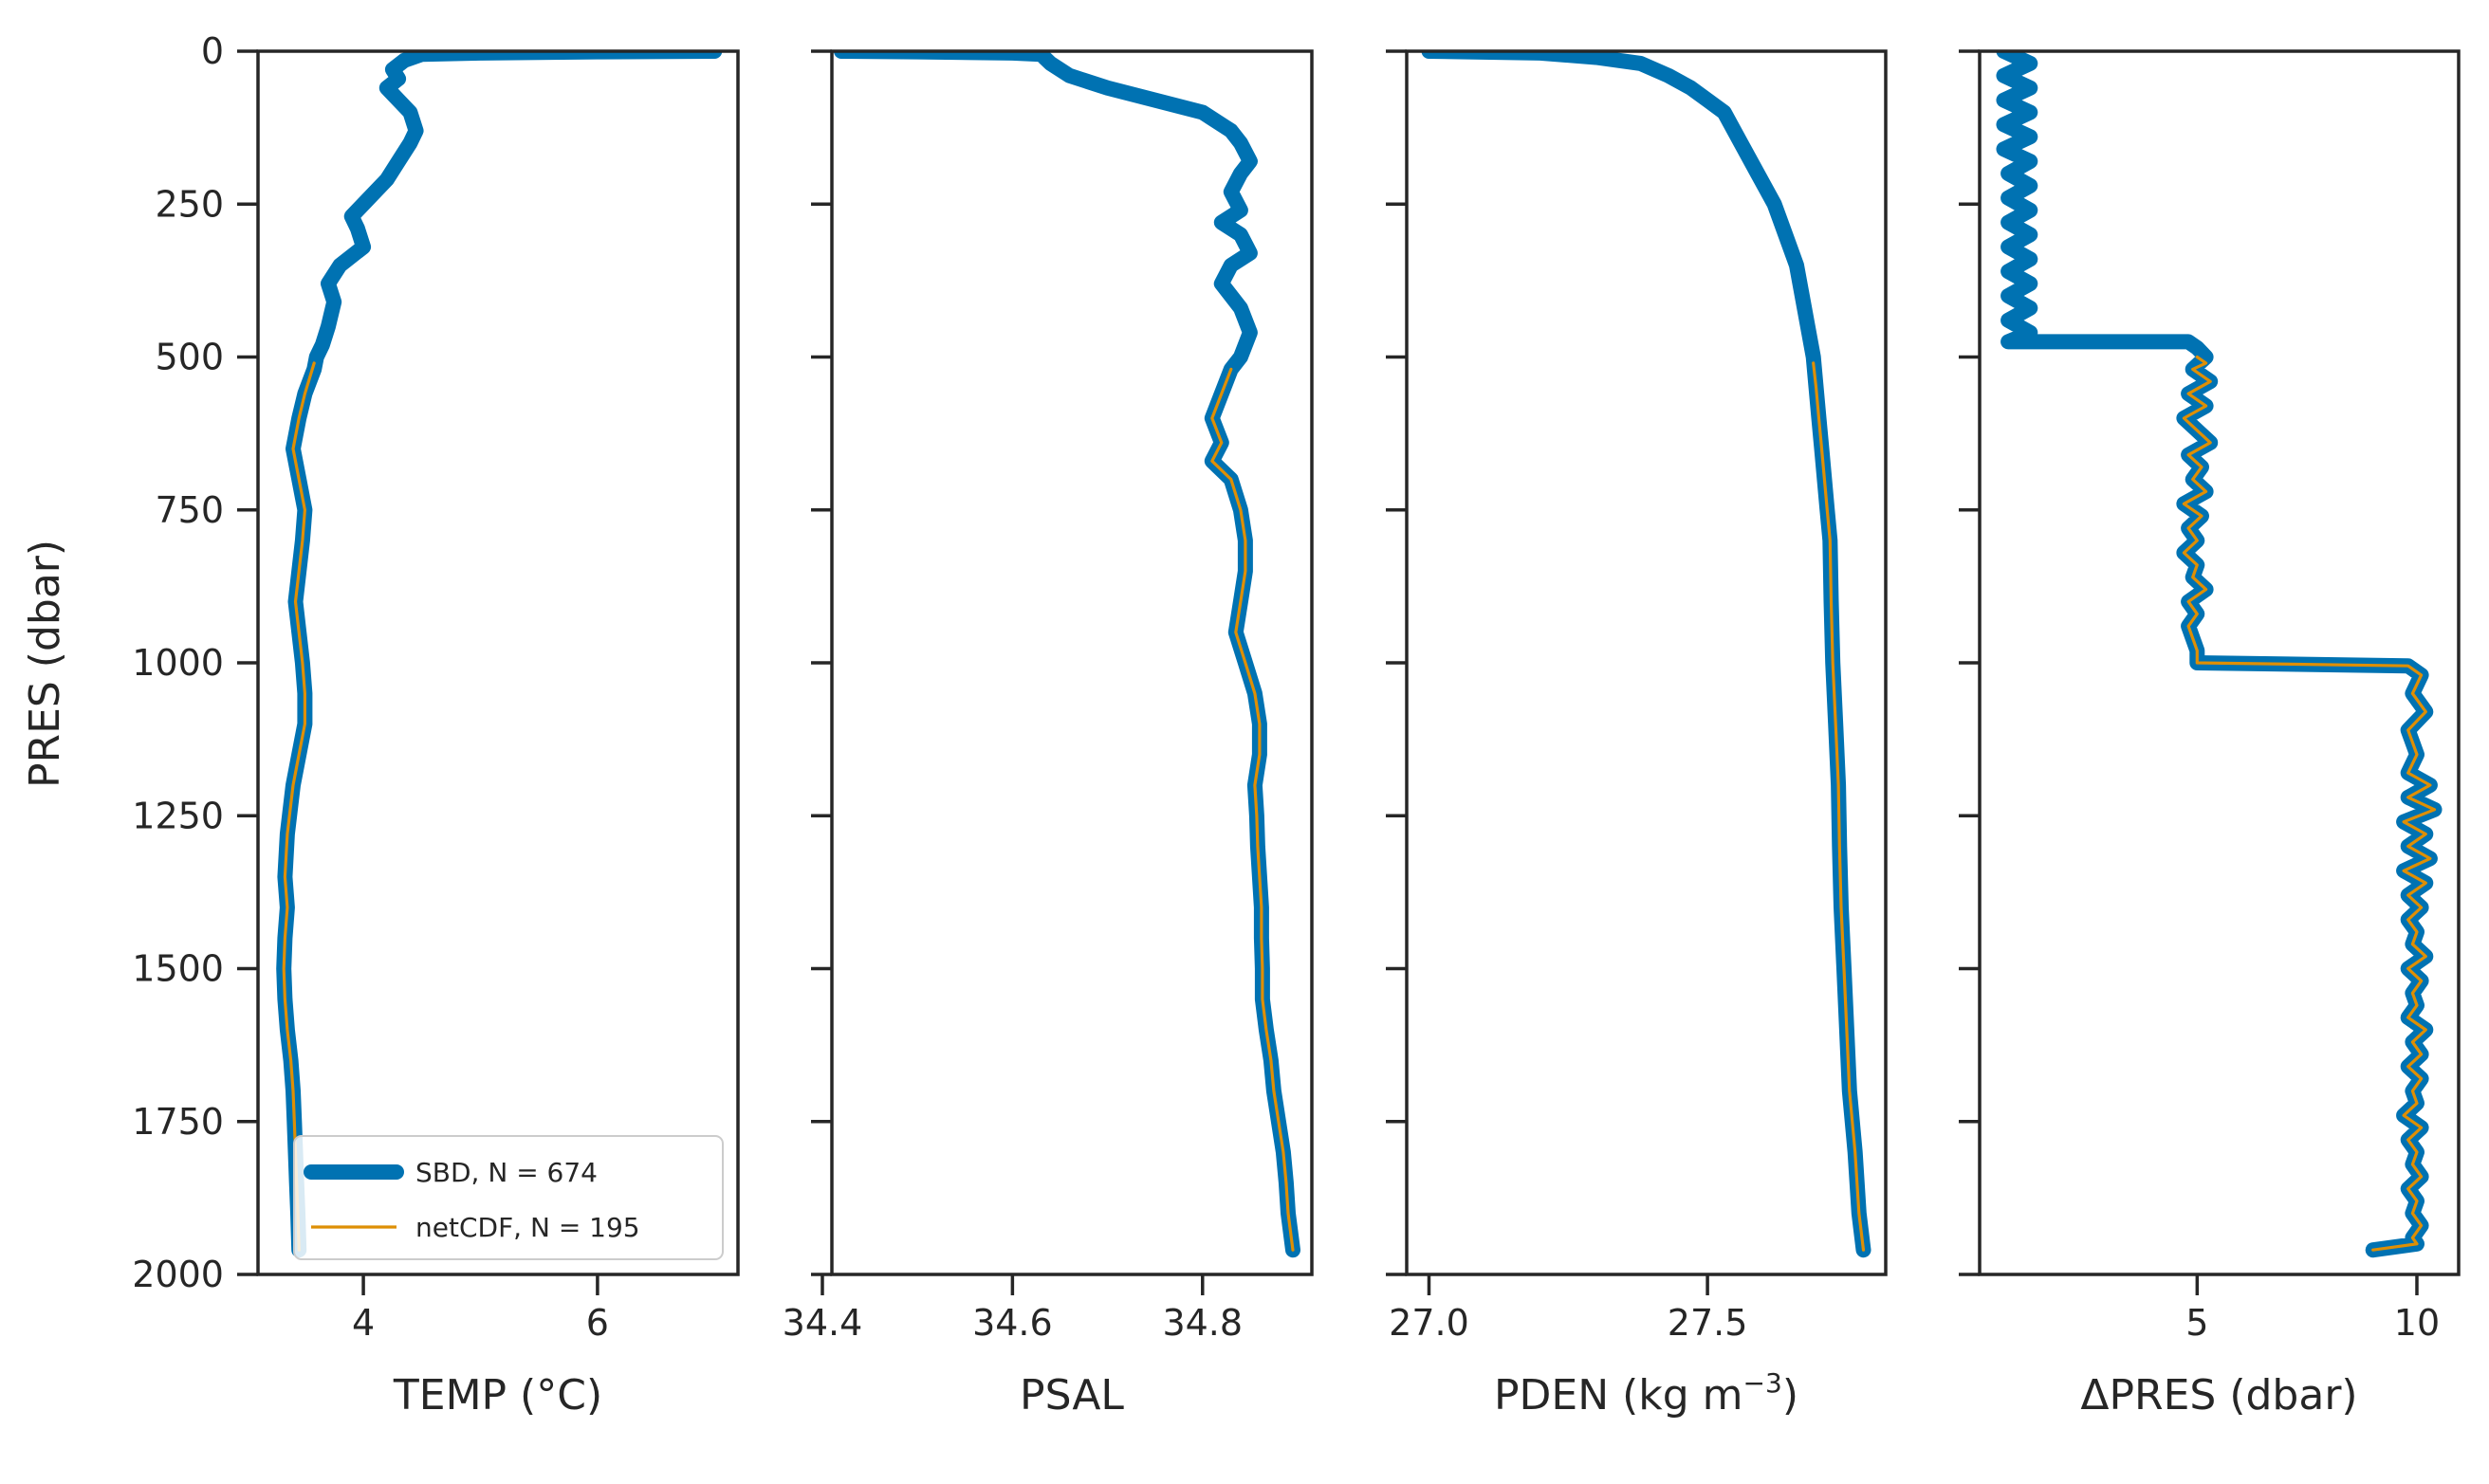 The height and width of the screenshot is (1484, 2489). Describe the element at coordinates (178, 1122) in the screenshot. I see `y-tick-label: 1750` at that location.